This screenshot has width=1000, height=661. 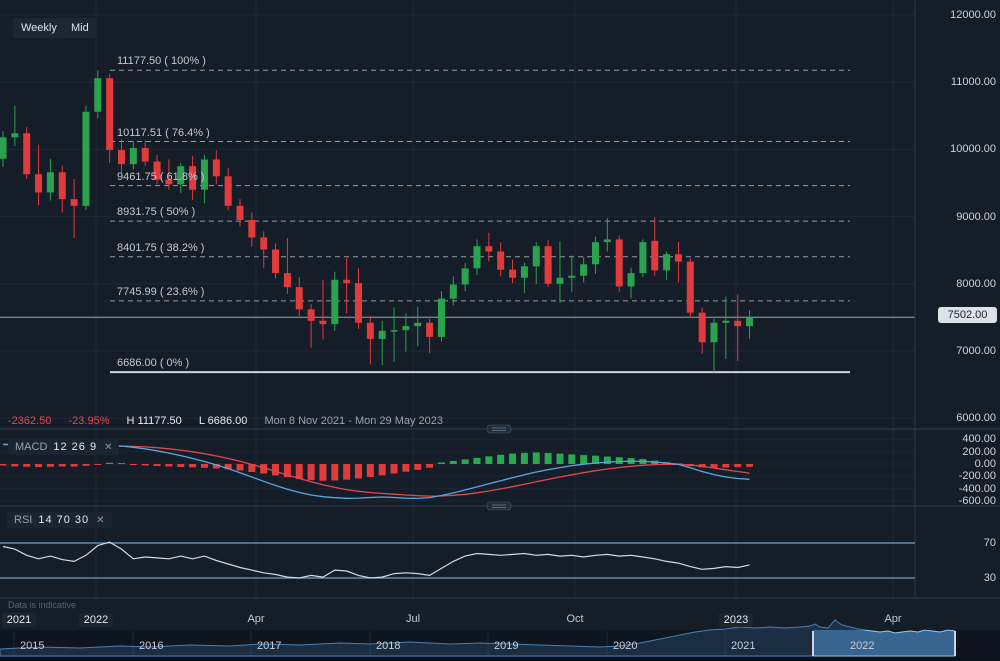 I want to click on x-axis-label: 2021, so click(x=19, y=620).